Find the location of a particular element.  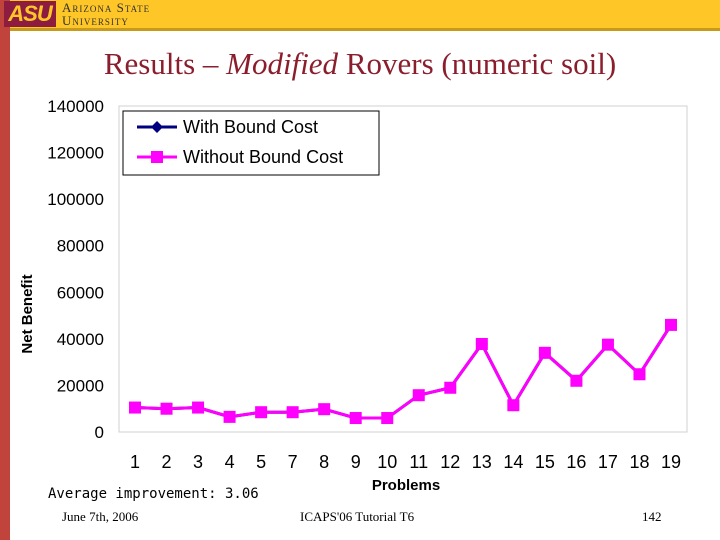

slide-title-italic: Modified is located at coordinates (282, 63).